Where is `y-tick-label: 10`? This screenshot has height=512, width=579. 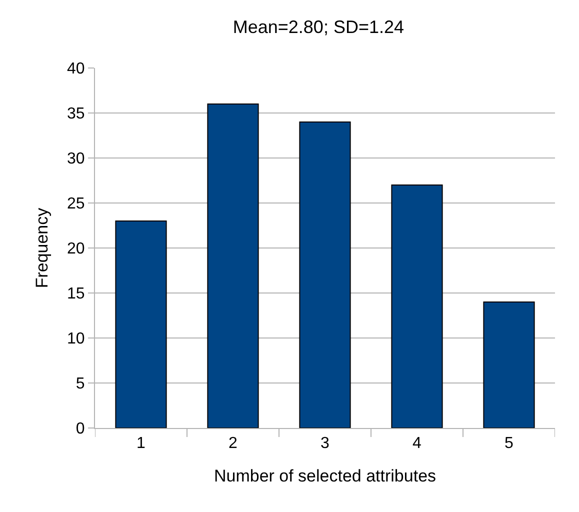
y-tick-label: 10 is located at coordinates (76, 339).